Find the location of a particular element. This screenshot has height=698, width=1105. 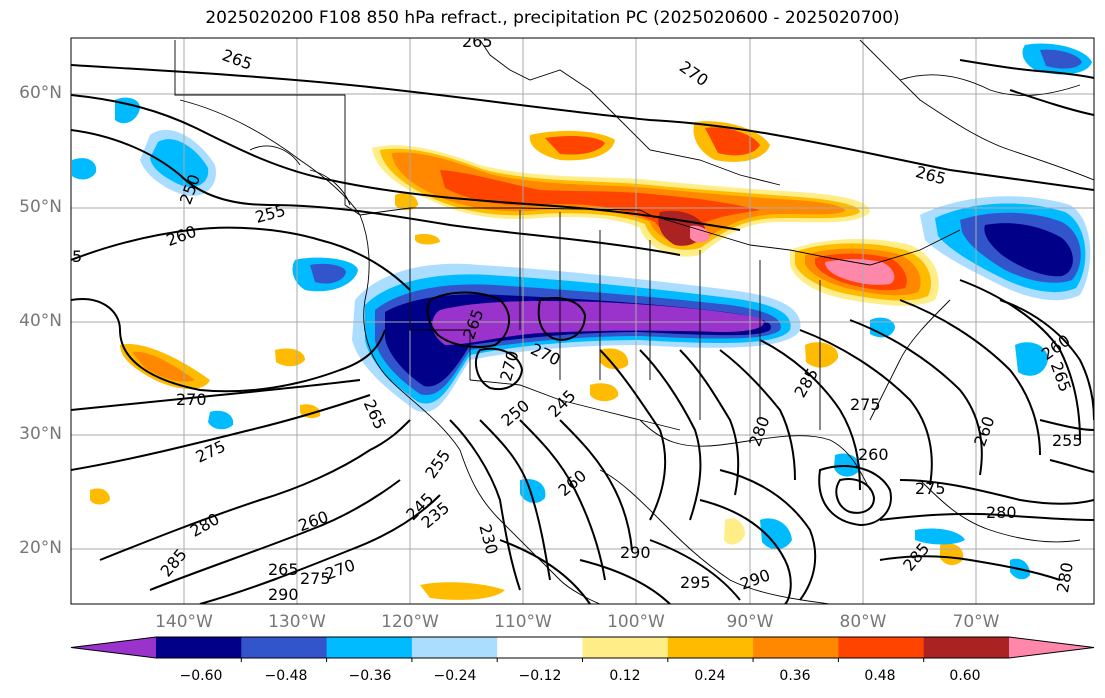

lon-label: 100°W is located at coordinates (636, 622).